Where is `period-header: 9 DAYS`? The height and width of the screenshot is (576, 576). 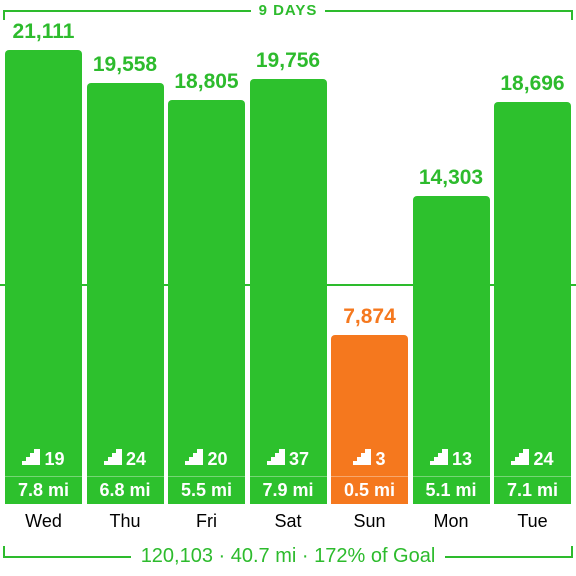
period-header: 9 DAYS is located at coordinates (288, 11).